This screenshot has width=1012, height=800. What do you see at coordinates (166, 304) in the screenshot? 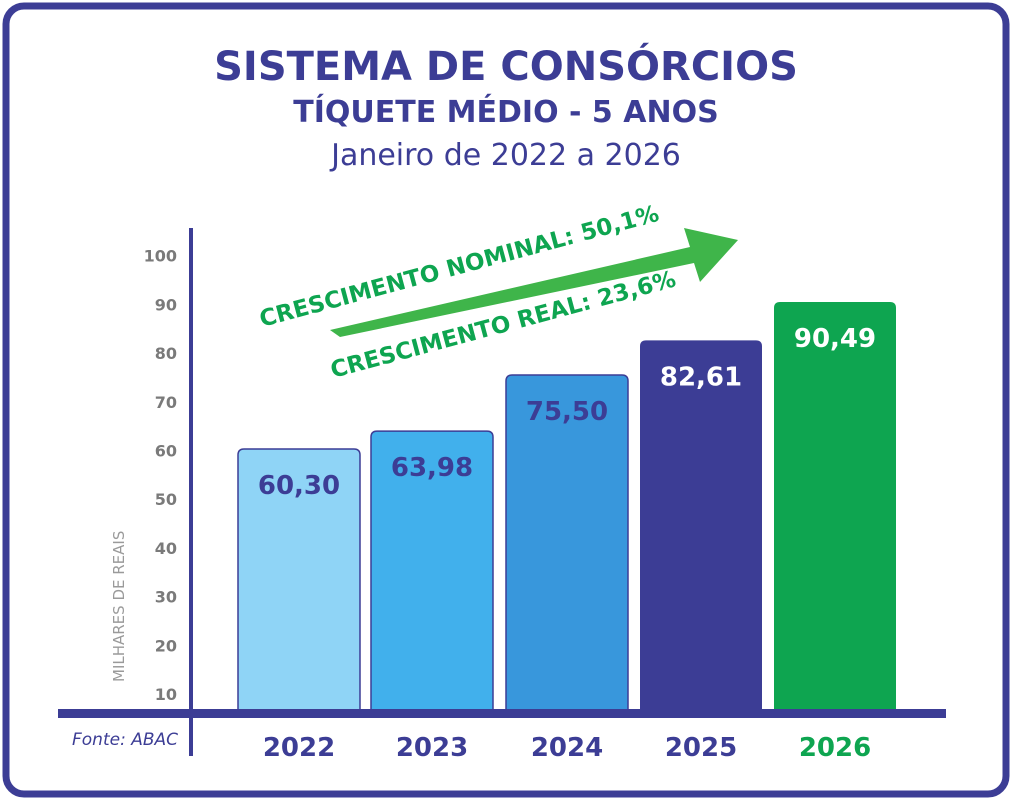
I see `y-tick-label: 90` at bounding box center [166, 304].